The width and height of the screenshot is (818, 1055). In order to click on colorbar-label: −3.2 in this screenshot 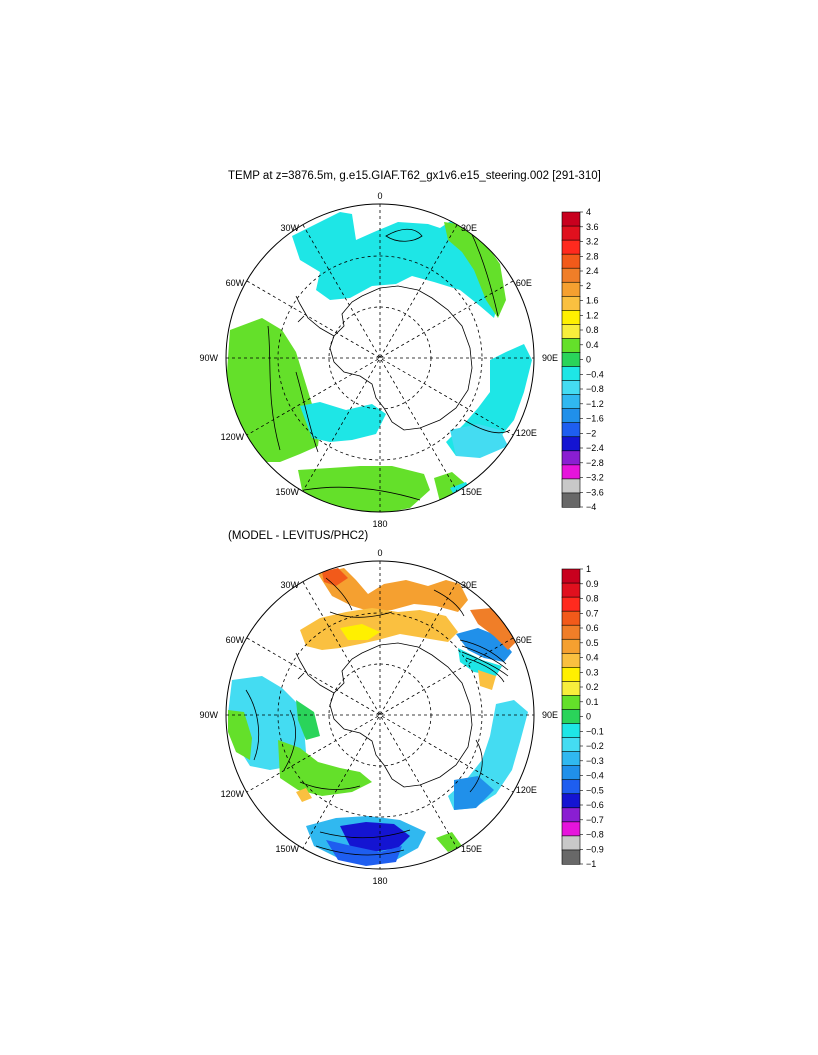, I will do `click(595, 478)`.